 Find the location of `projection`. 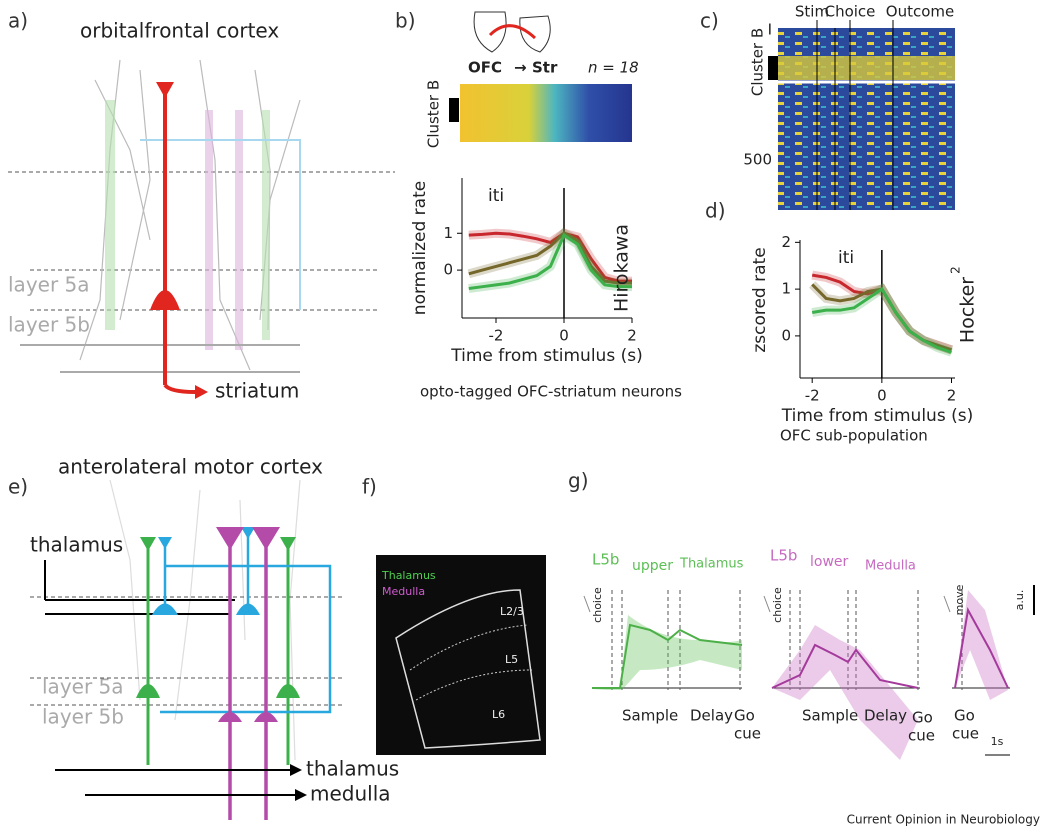

projection is located at coordinates (512, 32).